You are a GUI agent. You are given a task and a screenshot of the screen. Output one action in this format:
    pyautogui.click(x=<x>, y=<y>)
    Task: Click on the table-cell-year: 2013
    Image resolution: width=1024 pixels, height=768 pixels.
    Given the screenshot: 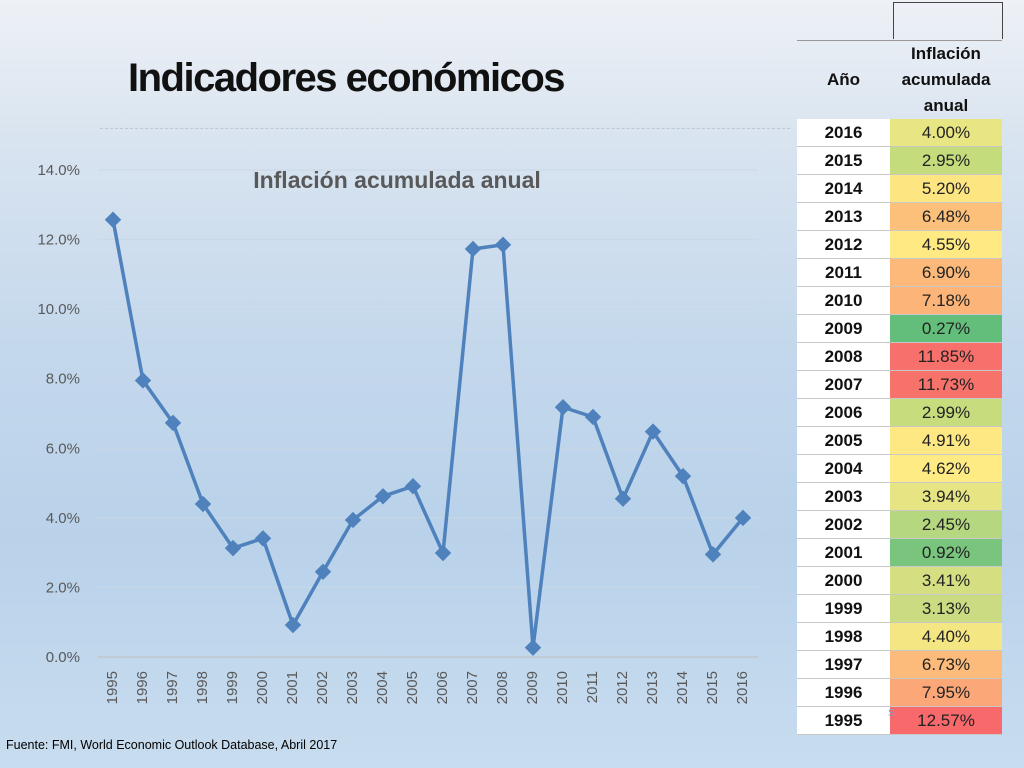 What is the action you would take?
    pyautogui.click(x=843, y=216)
    